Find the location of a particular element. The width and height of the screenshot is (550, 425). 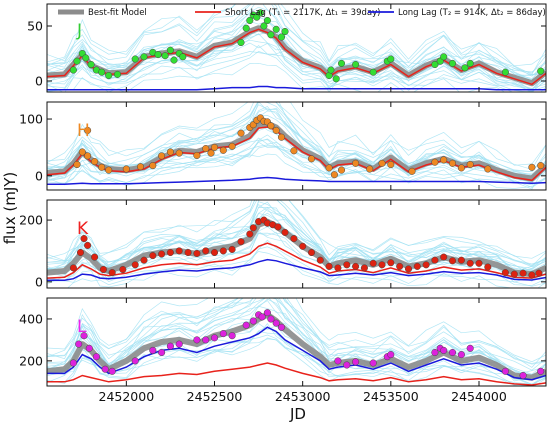

y-tick-label: 200 is located at coordinates (31, 220).